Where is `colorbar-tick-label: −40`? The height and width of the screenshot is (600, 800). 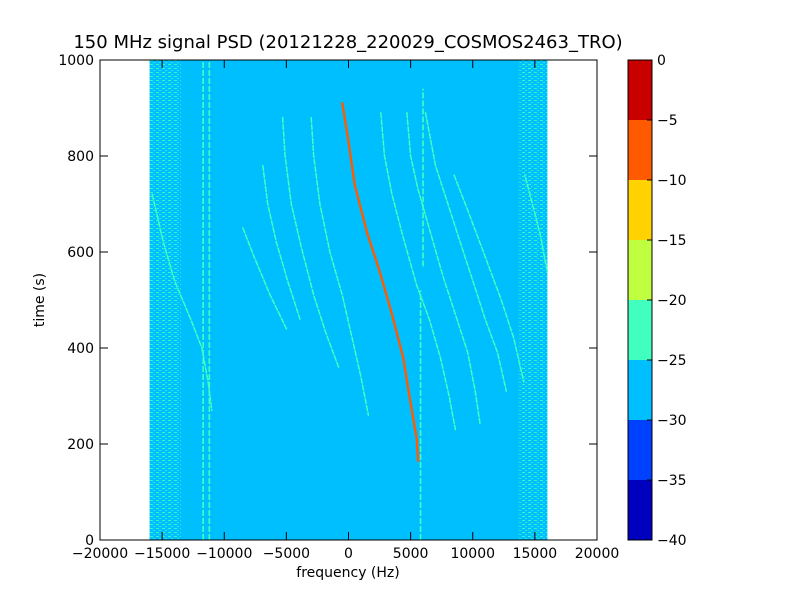 colorbar-tick-label: −40 is located at coordinates (672, 541).